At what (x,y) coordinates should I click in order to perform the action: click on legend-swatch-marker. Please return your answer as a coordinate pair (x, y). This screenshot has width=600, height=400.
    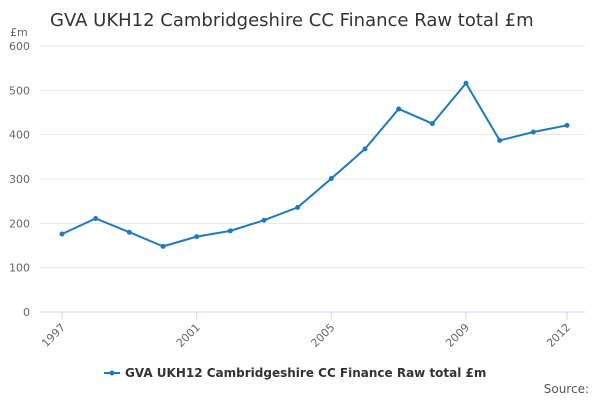
    Looking at the image, I should click on (112, 373).